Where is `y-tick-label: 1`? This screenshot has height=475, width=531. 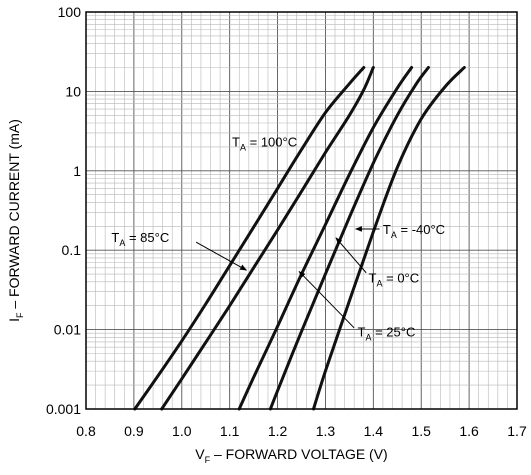
y-tick-label: 1 is located at coordinates (77, 171).